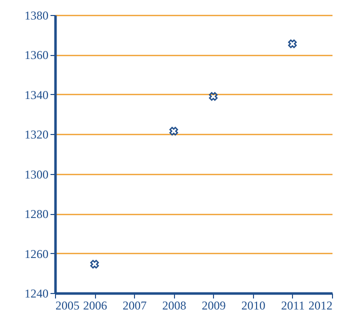 The image size is (361, 329). Describe the element at coordinates (68, 305) in the screenshot. I see `x-tick-label: 2005` at that location.